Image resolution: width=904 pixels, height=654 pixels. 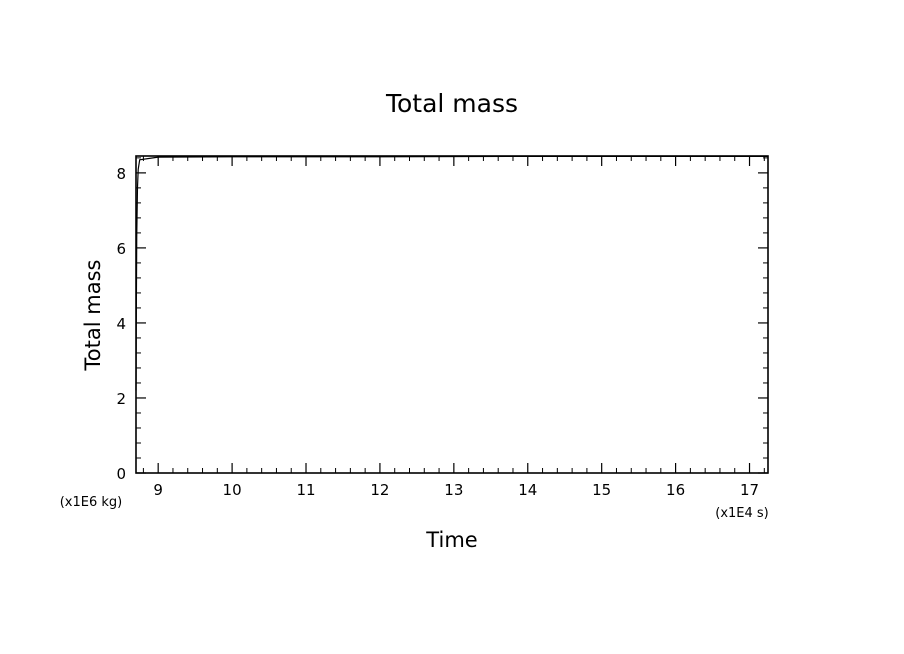 What do you see at coordinates (232, 490) in the screenshot?
I see `x-tick-label: 10` at bounding box center [232, 490].